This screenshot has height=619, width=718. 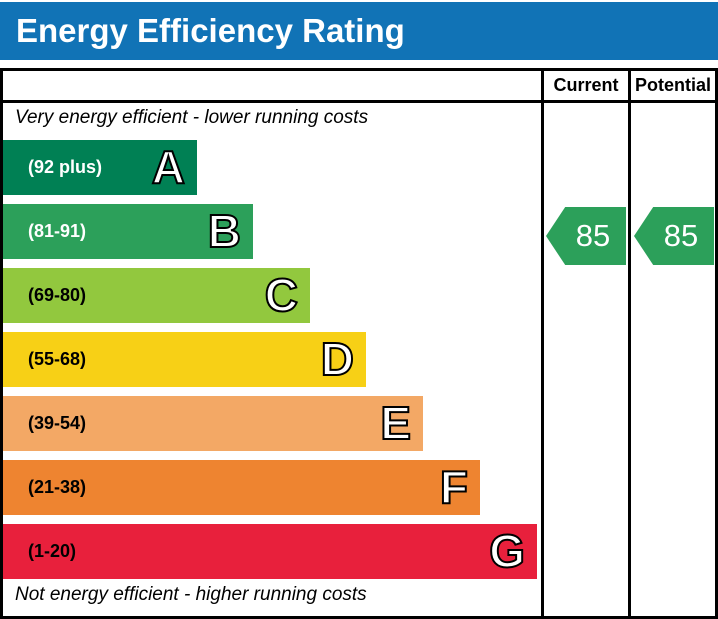 I want to click on current-rating-arrow: 85, so click(x=586, y=236).